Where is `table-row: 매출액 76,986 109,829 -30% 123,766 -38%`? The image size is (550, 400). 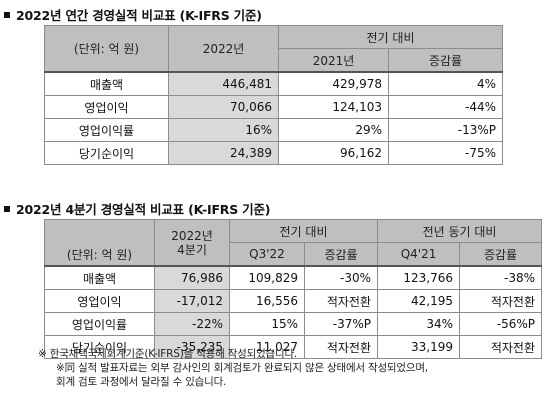
table-row: 매출액 76,986 109,829 -30% 123,766 -38% is located at coordinates (293, 277).